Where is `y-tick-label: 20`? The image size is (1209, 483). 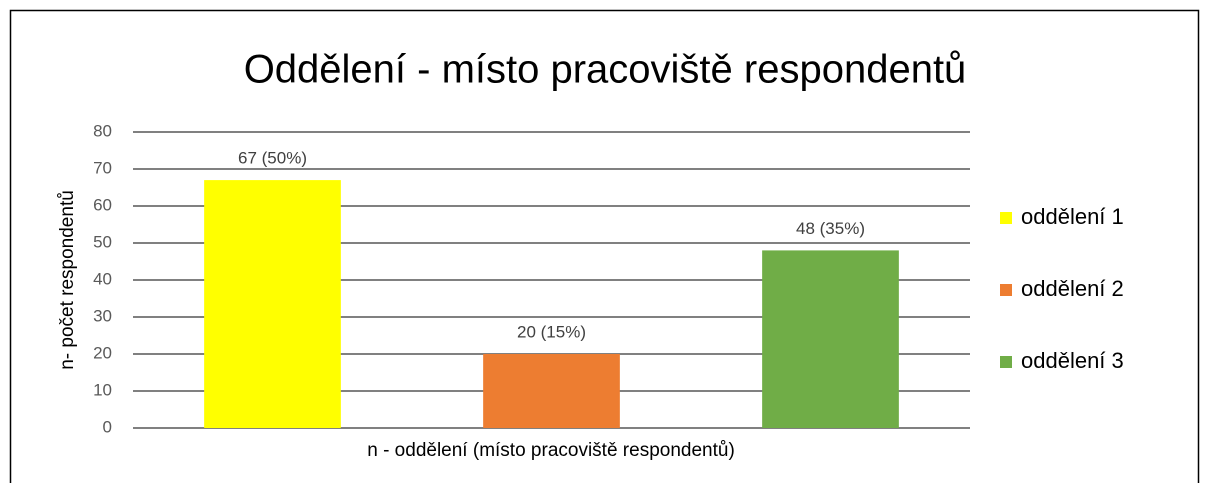
y-tick-label: 20 is located at coordinates (102, 352).